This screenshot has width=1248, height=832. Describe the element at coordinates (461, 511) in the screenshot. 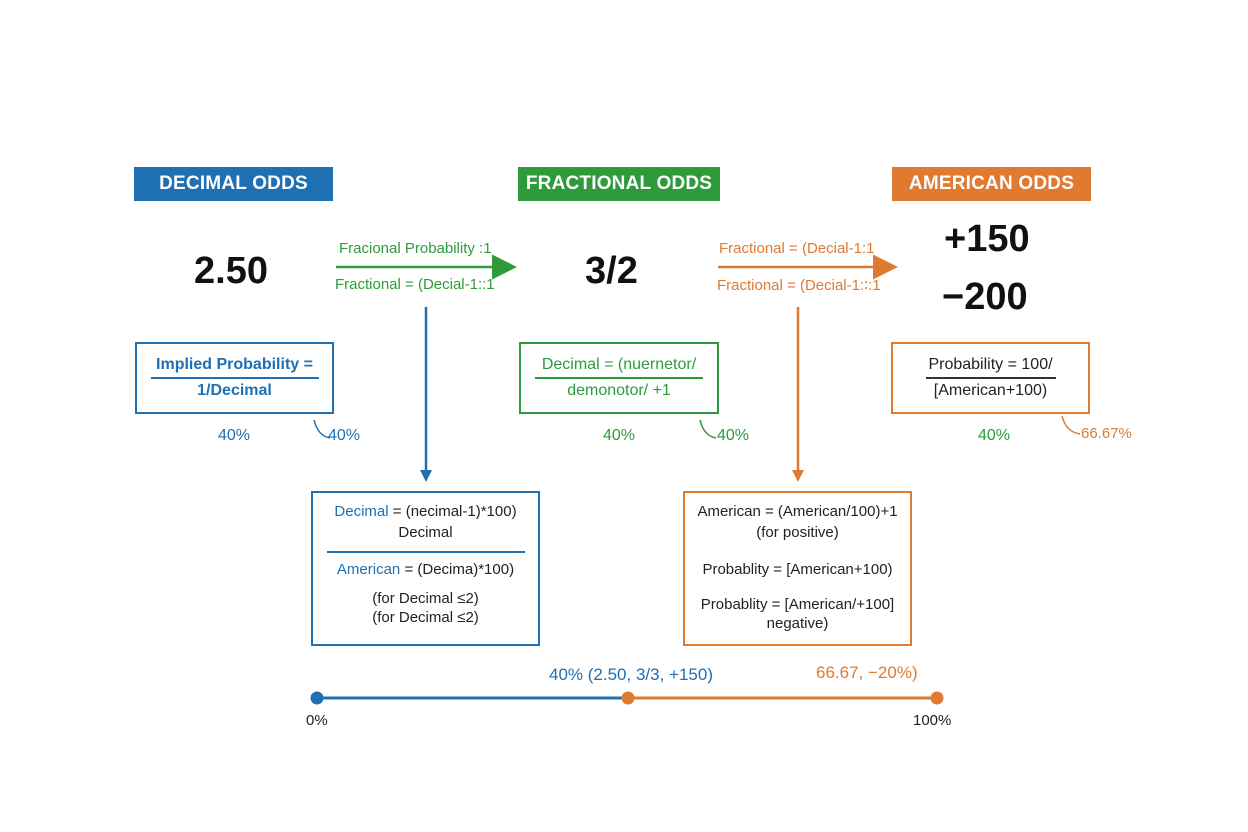

I see `decimal-conv-formula-text: (necimal-1)*100)` at that location.